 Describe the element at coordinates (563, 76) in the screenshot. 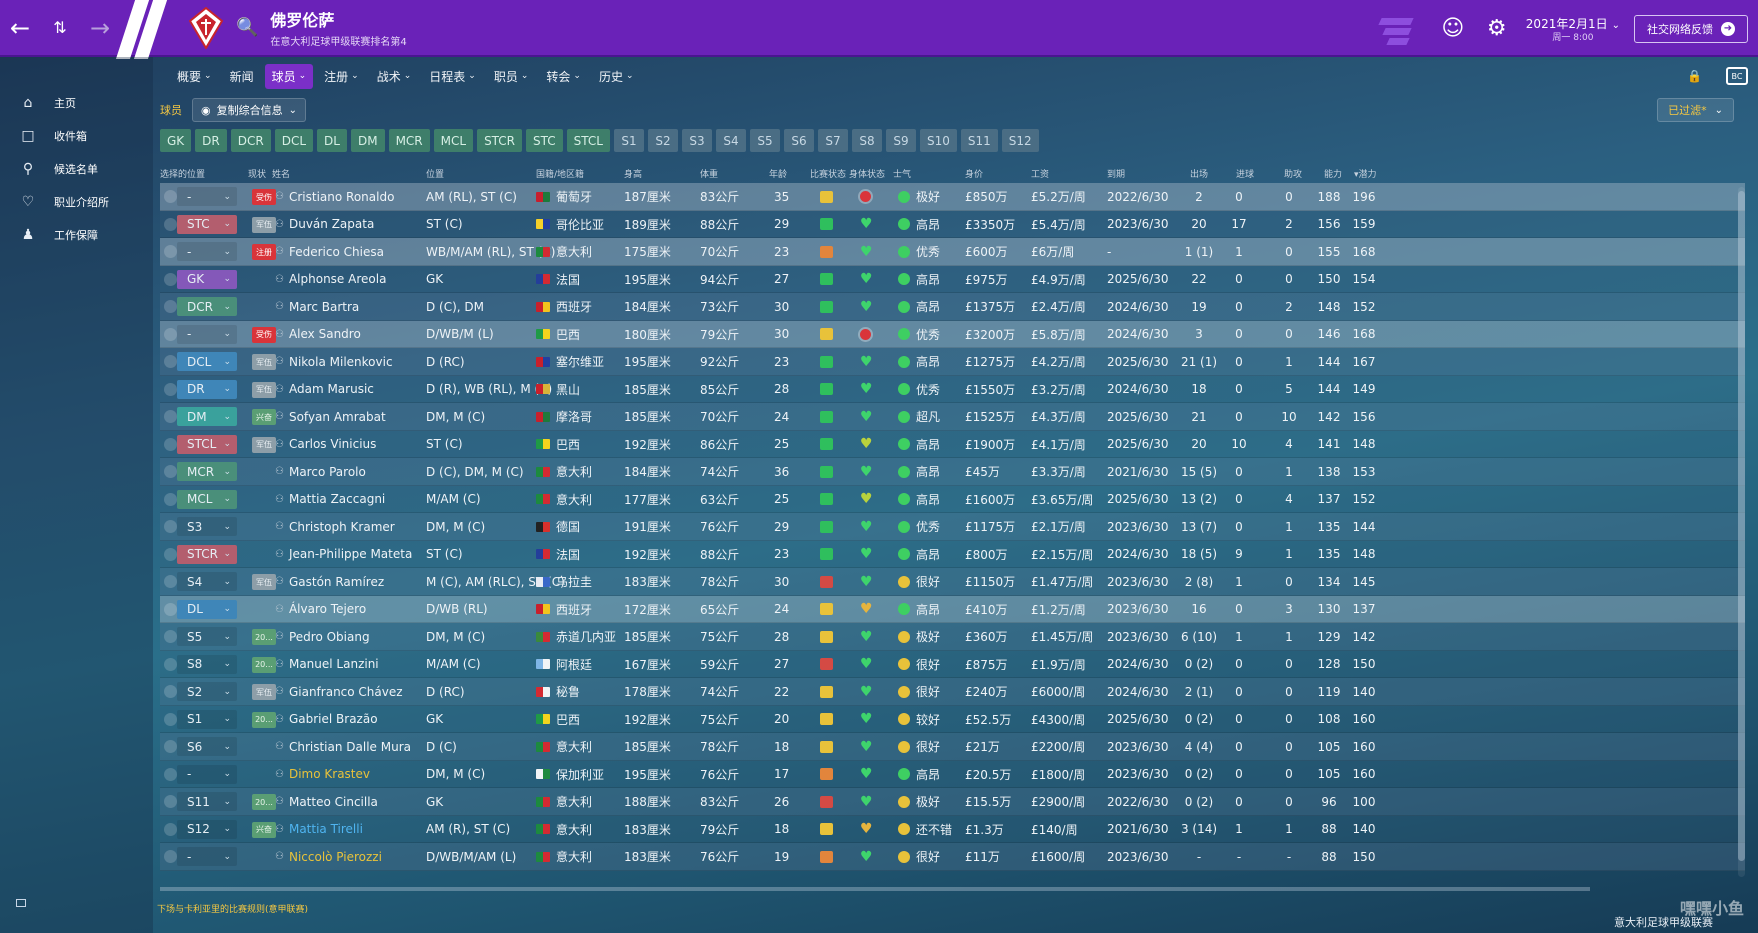

I see `menu-transfers: 转会 ⌄` at that location.